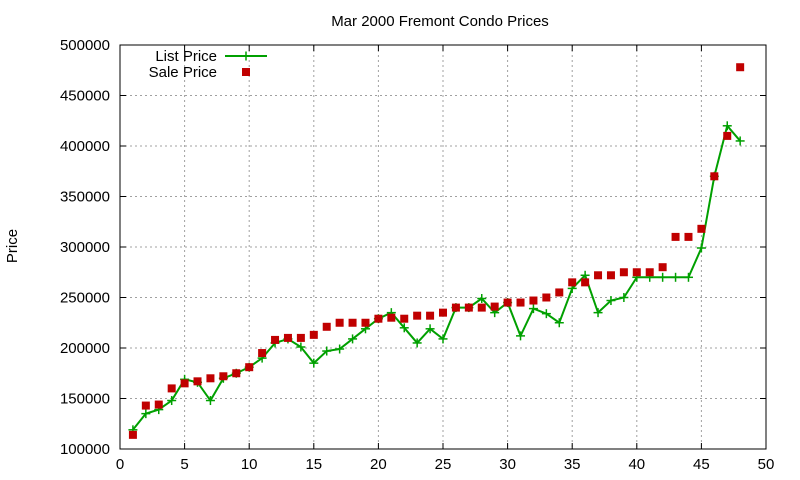  I want to click on chart-title: Mar 2000 Fremont Condo Prices, so click(440, 21).